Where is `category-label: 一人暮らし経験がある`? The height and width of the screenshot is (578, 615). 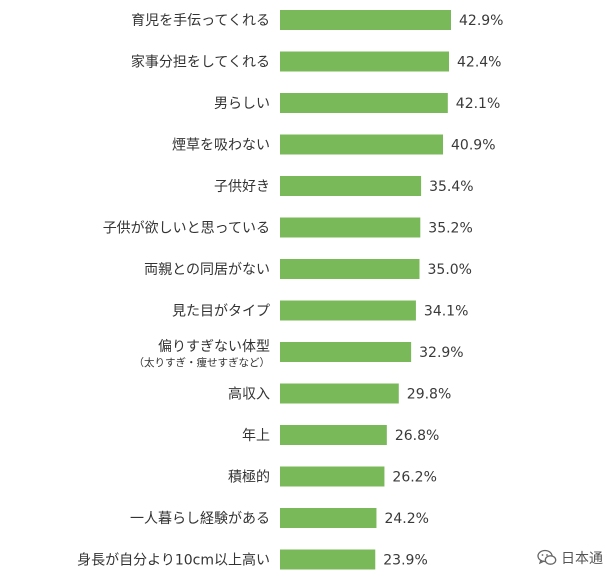
category-label: 一人暮らし経験がある is located at coordinates (200, 519).